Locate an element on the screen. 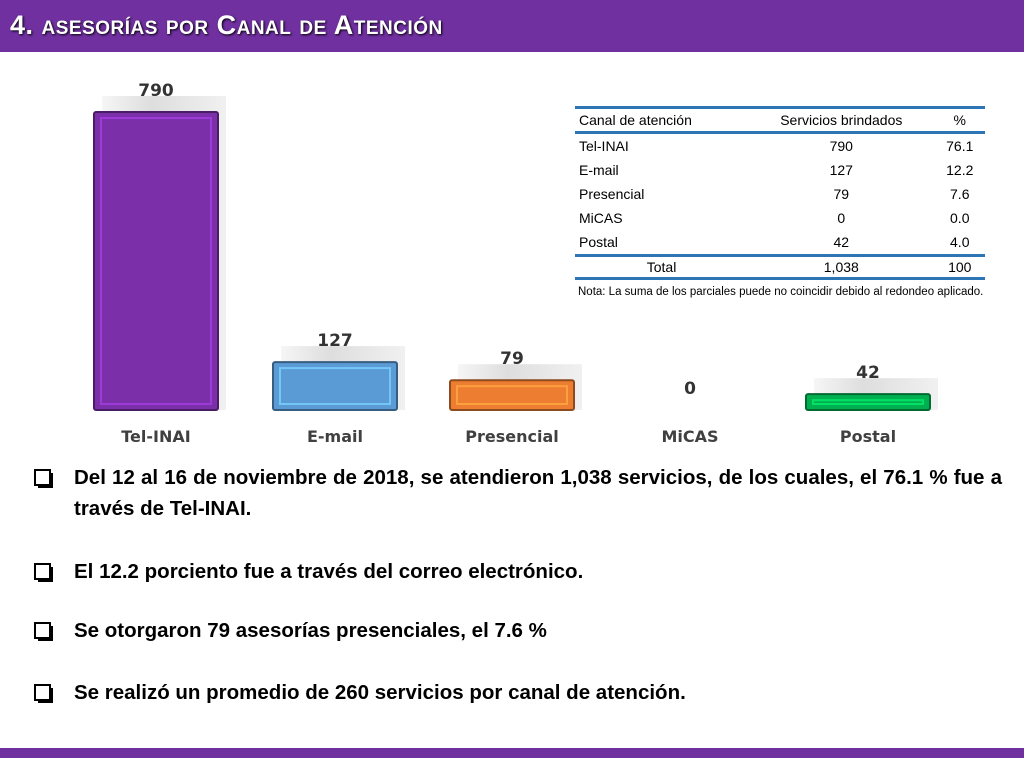  bar-postal is located at coordinates (868, 402).